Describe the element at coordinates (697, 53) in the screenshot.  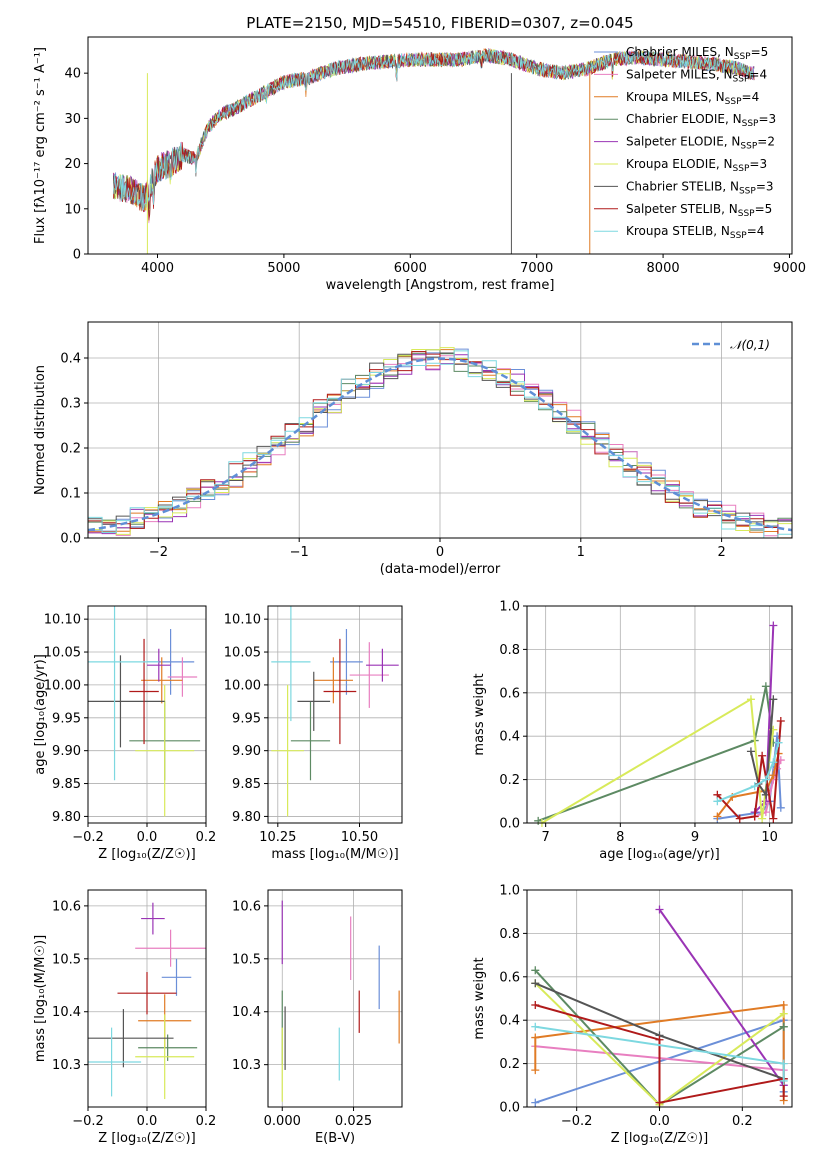
I see `legend-entry: Chabrier MILES, NSSP=5` at that location.